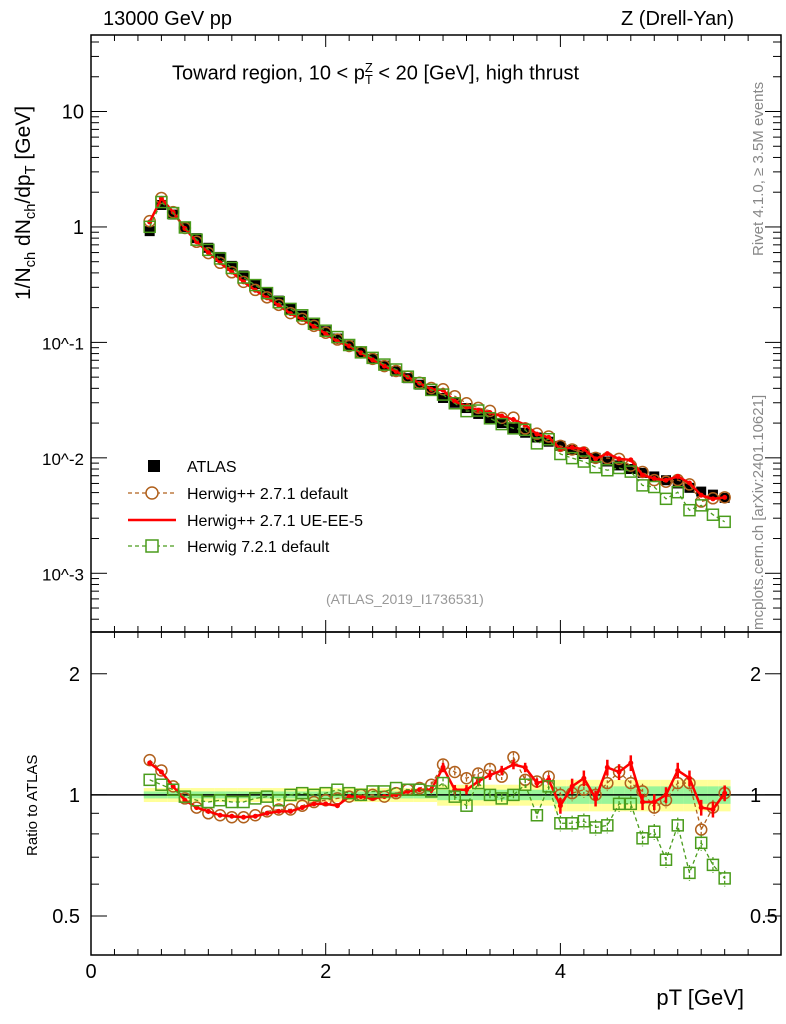 This screenshot has width=786, height=1024. What do you see at coordinates (764, 917) in the screenshot?
I see `ratio-tick-label-right: 0.5` at bounding box center [764, 917].